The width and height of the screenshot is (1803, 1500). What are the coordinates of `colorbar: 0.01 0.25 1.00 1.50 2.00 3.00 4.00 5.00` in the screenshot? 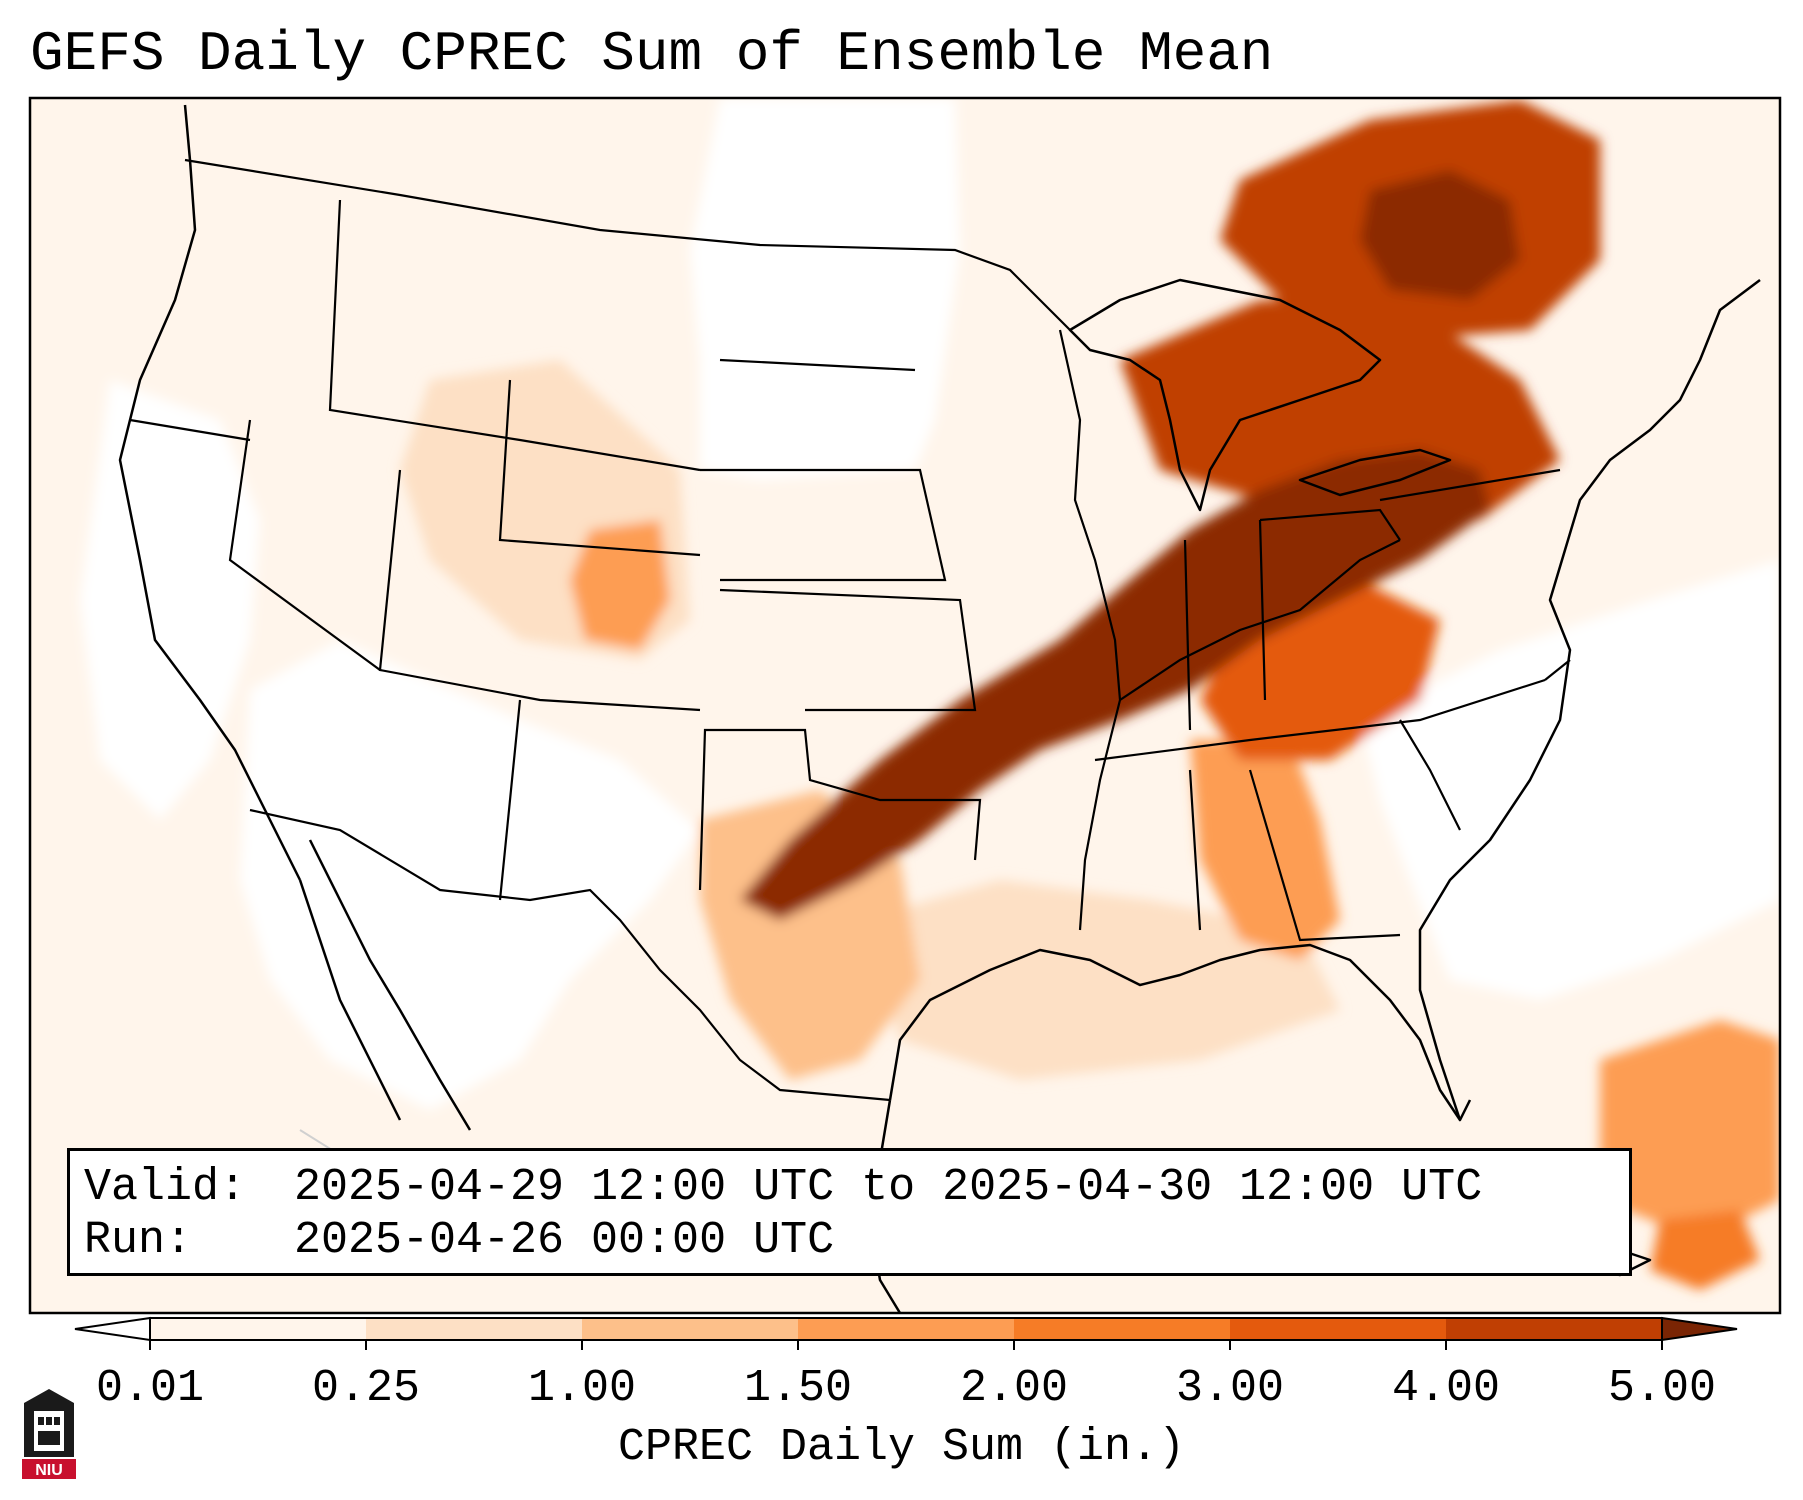 It's located at (906, 1365).